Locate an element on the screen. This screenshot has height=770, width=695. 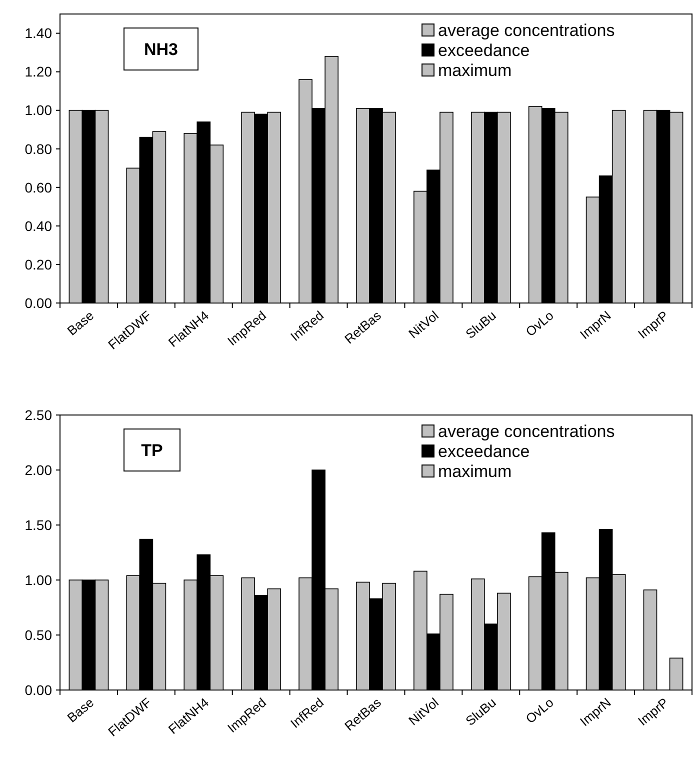
y-tick-label: 1.20 is located at coordinates (38, 72).